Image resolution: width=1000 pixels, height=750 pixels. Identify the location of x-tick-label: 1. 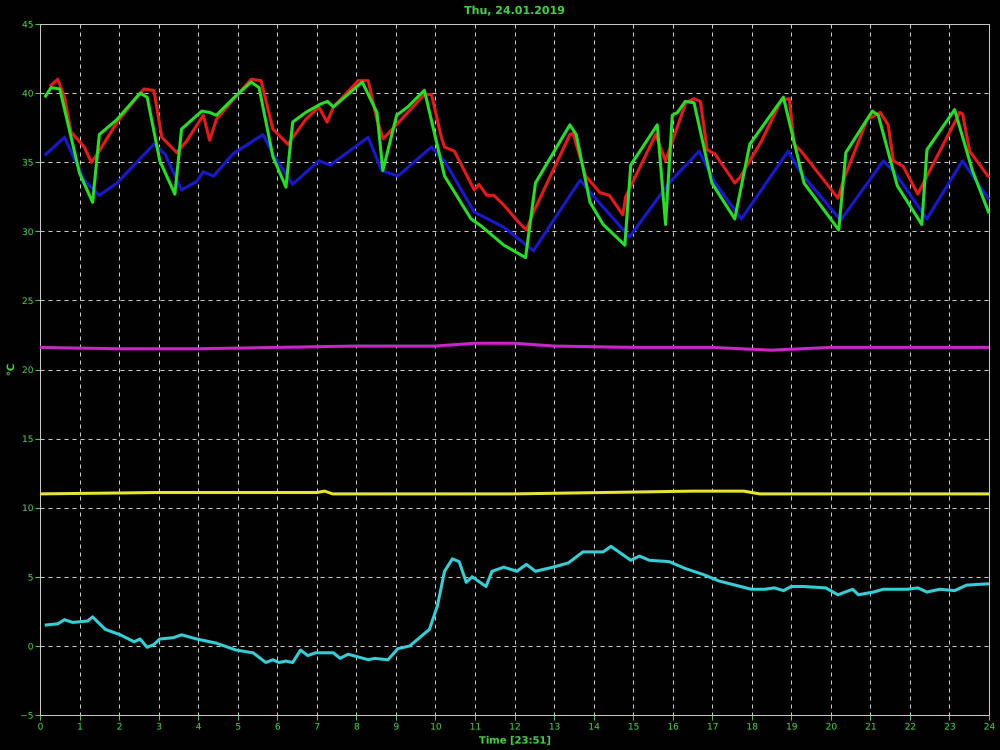
(80, 727).